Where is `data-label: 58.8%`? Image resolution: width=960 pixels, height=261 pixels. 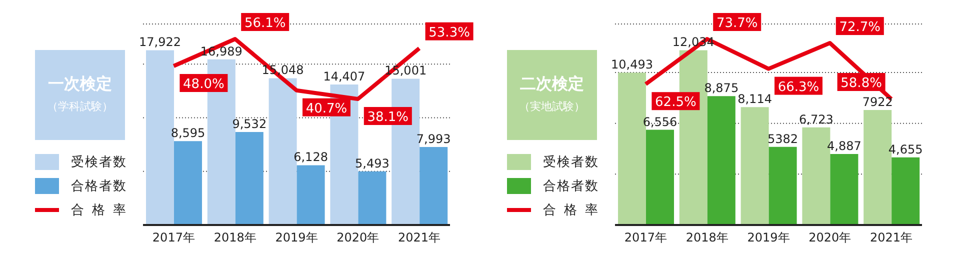 data-label: 58.8% is located at coordinates (861, 83).